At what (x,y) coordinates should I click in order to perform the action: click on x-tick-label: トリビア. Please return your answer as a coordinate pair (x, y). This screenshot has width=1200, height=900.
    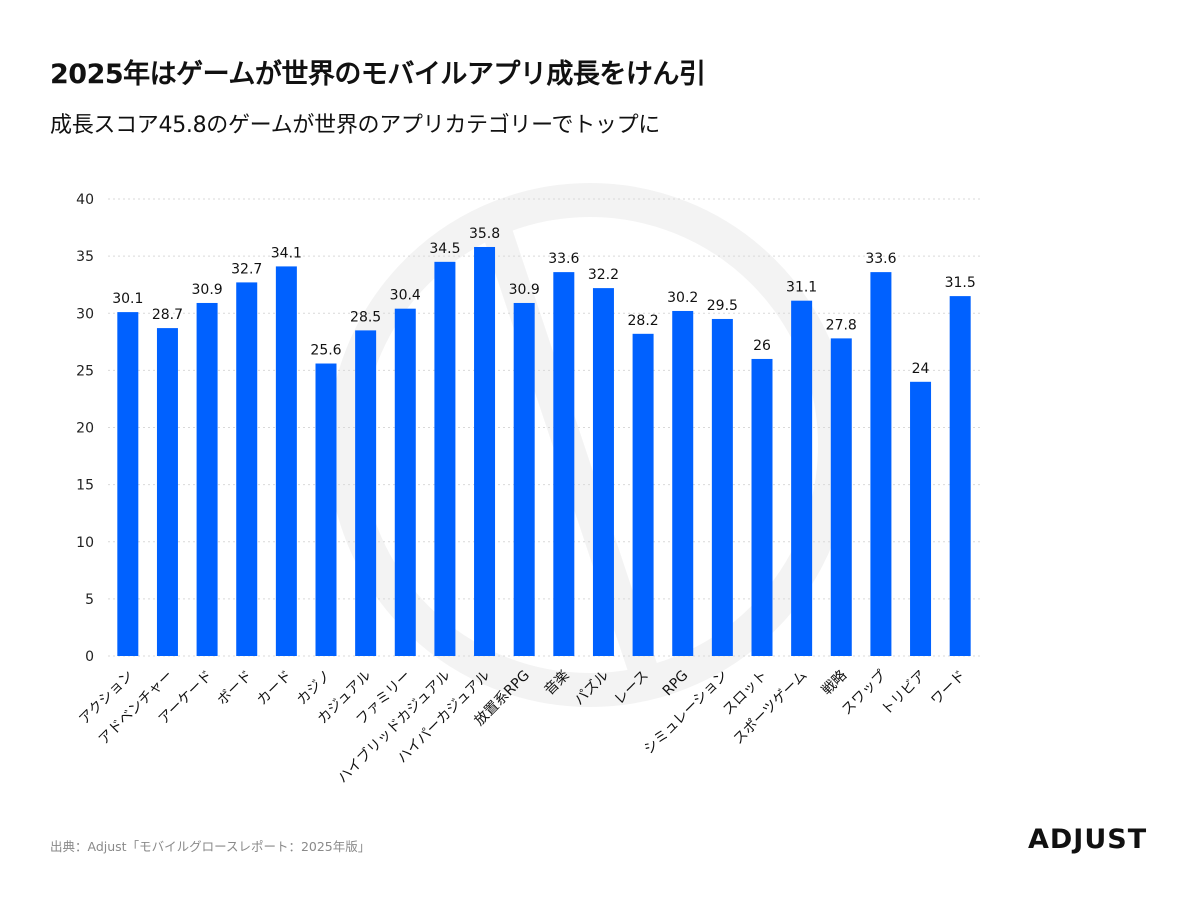
    Looking at the image, I should click on (903, 693).